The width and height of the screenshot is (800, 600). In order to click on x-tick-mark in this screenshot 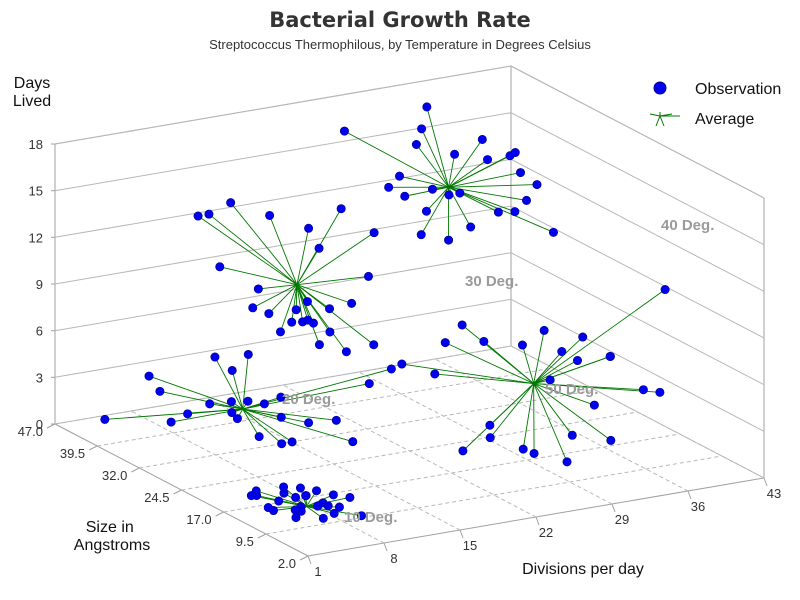, I will do `click(613, 508)`.